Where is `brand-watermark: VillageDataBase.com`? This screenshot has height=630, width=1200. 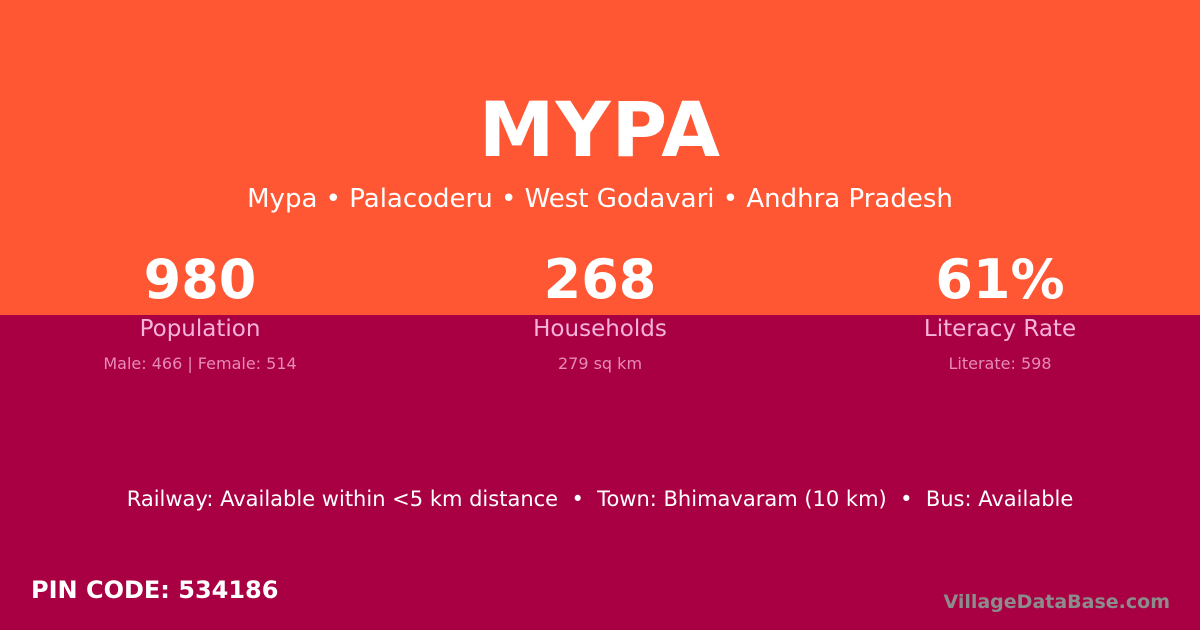 brand-watermark: VillageDataBase.com is located at coordinates (1056, 602).